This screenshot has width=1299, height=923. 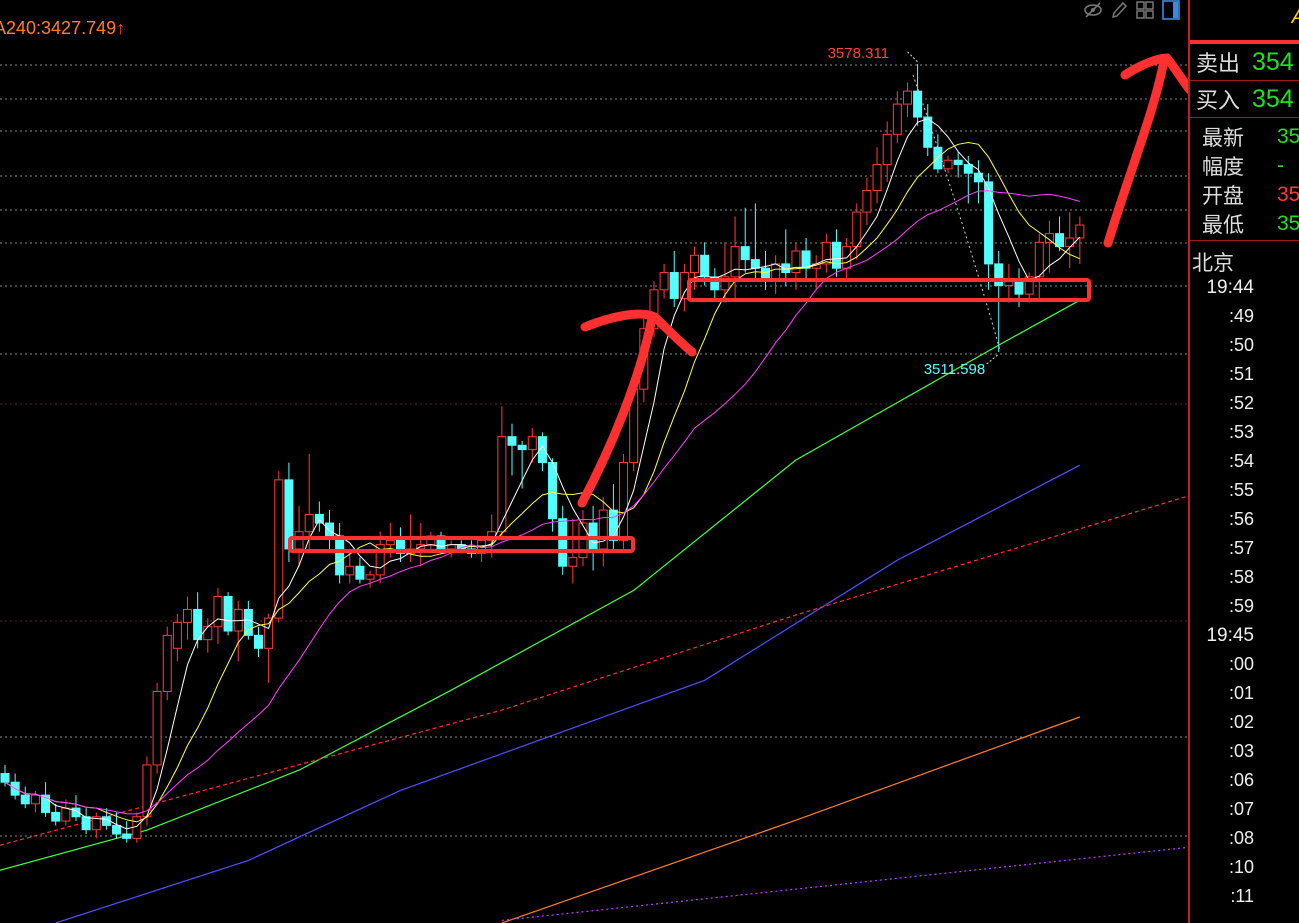 What do you see at coordinates (1241, 722) in the screenshot?
I see `tick-time: :02` at bounding box center [1241, 722].